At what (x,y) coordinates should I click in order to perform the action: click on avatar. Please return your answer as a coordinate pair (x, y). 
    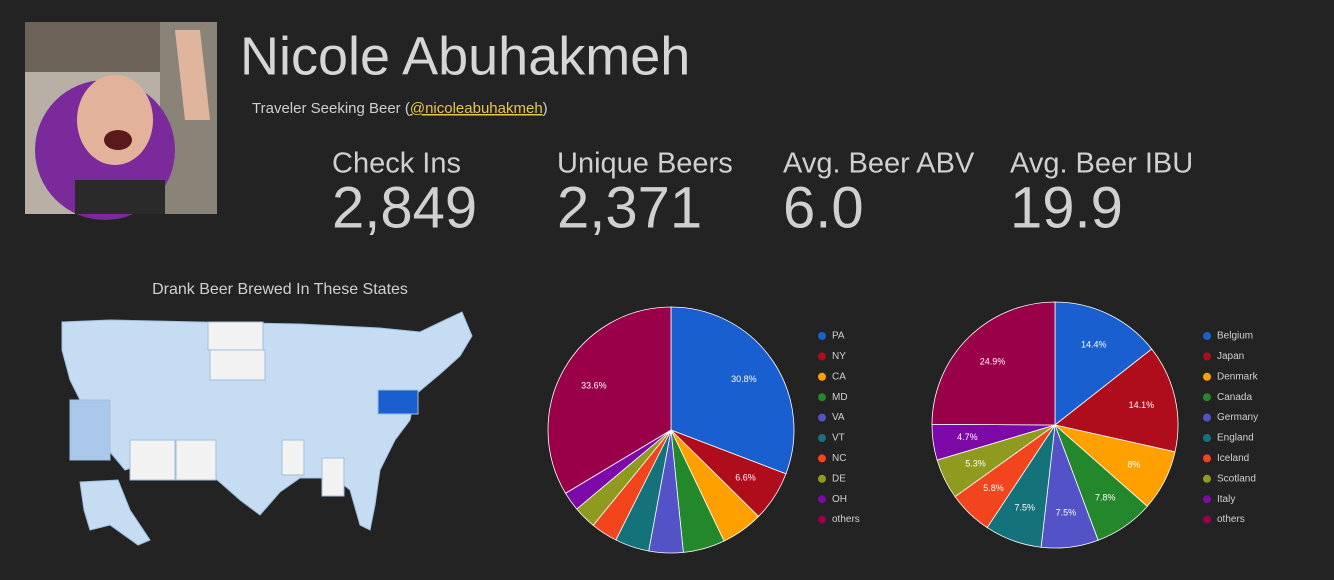
    Looking at the image, I should click on (121, 121).